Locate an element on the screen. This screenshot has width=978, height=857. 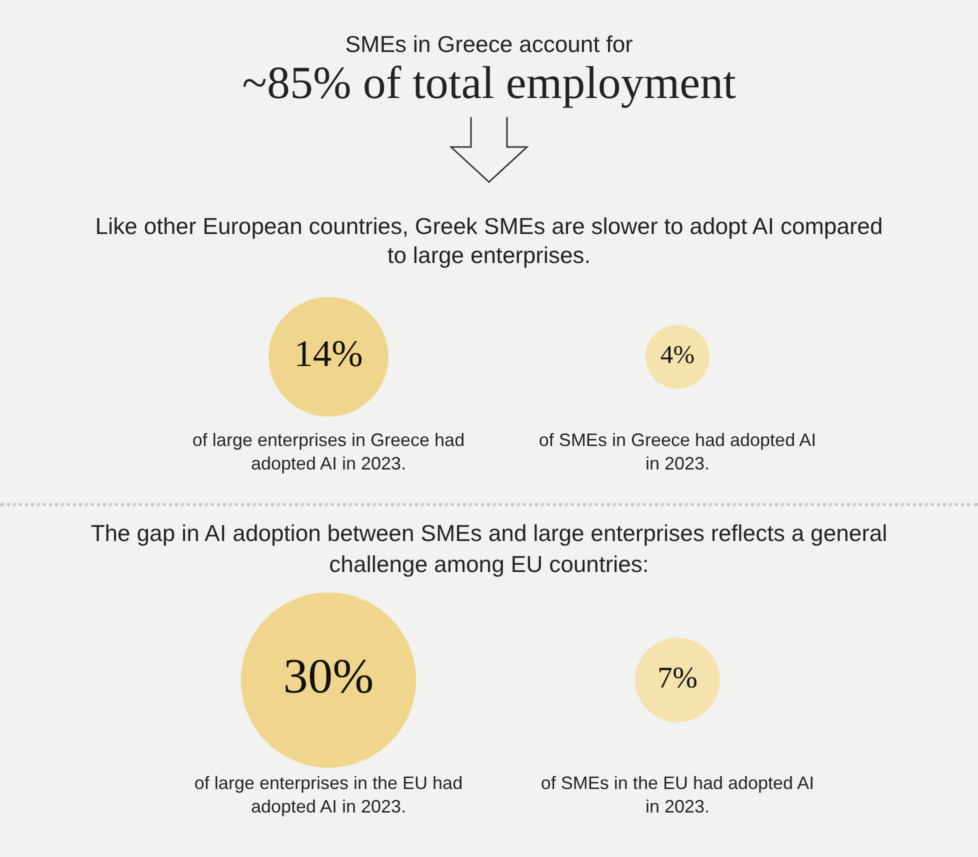
category-label: of large enterprises in the EU had adopted AI in 2023. is located at coordinates (328, 794).